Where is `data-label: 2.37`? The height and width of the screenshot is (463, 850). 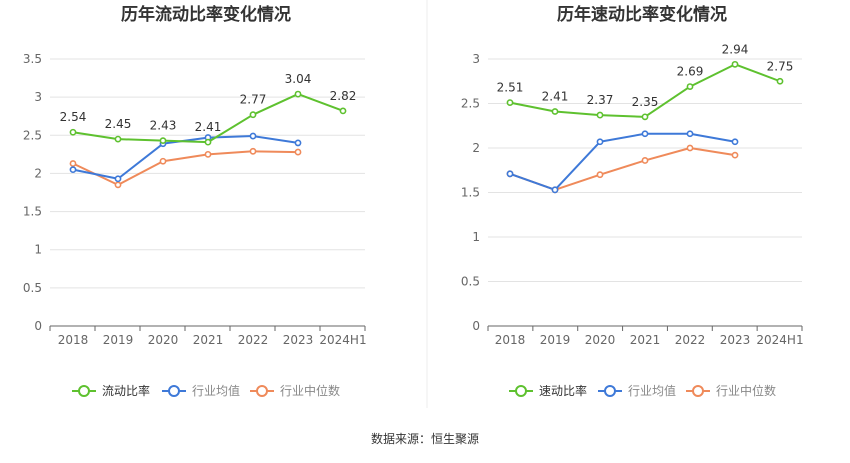
data-label: 2.37 is located at coordinates (600, 100).